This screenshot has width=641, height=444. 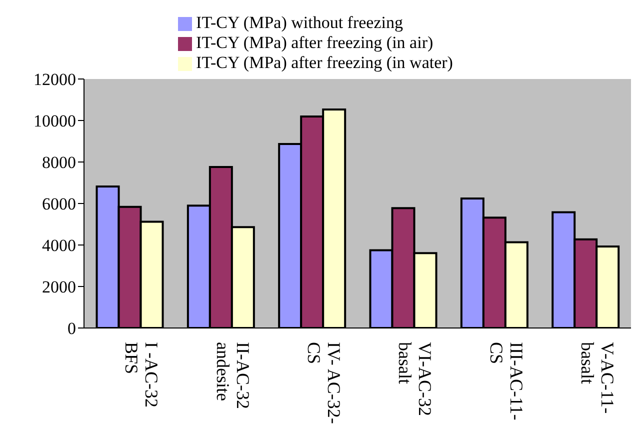 What do you see at coordinates (59, 246) in the screenshot?
I see `y-tick-label: 4000` at bounding box center [59, 246].